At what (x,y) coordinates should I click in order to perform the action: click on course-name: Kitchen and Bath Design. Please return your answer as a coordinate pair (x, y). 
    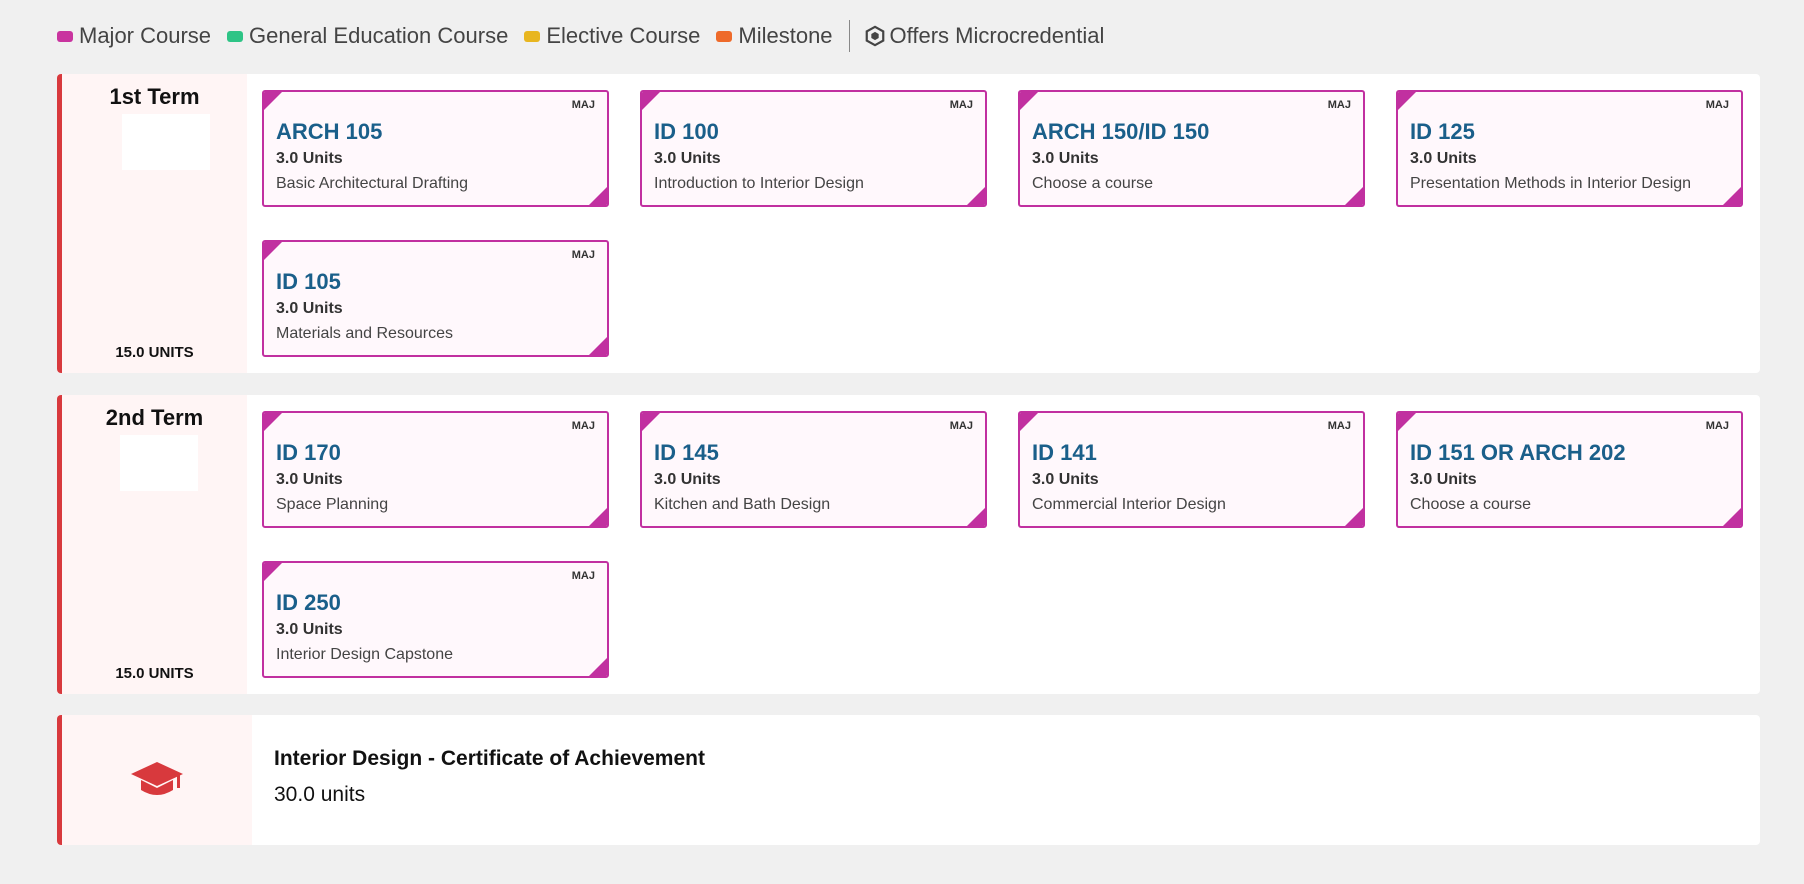
    Looking at the image, I should click on (742, 504).